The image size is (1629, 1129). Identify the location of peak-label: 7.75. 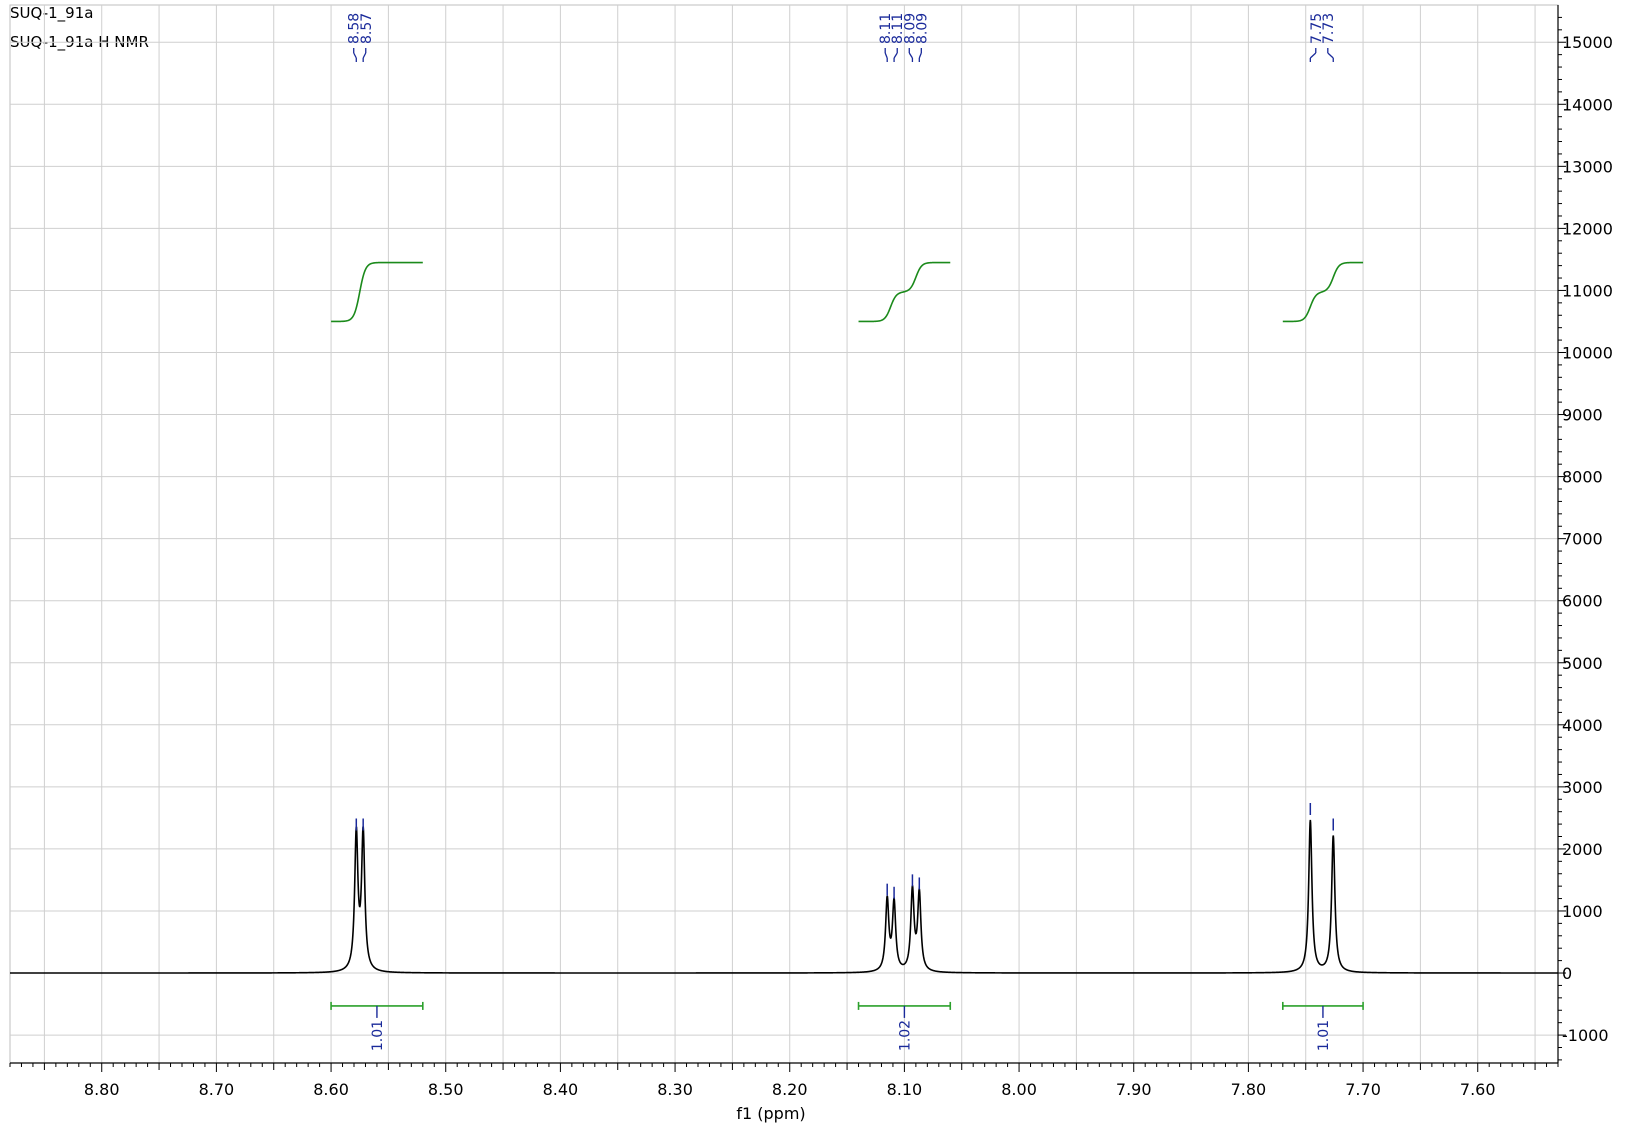
(1317, 28).